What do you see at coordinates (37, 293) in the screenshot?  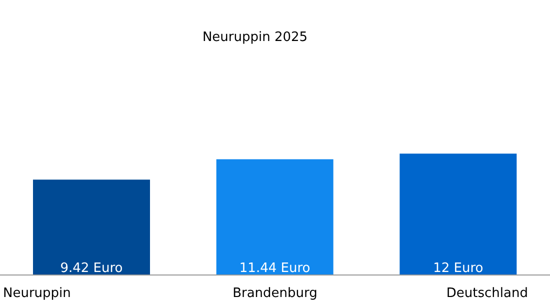 I see `x-tick-label: Neuruppin` at bounding box center [37, 293].